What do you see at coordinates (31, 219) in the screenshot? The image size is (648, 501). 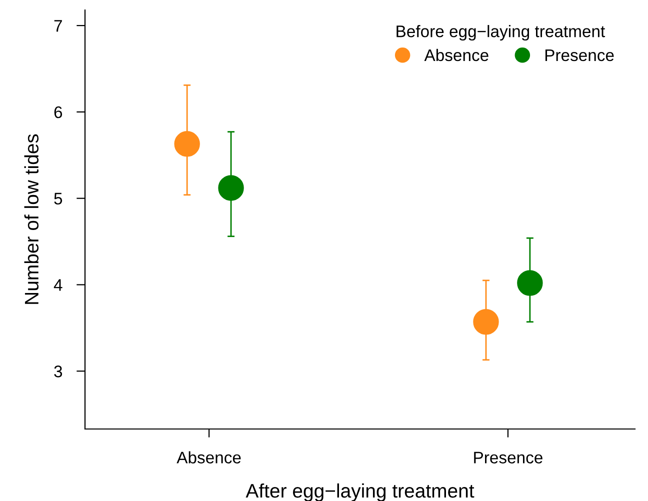 I see `y-axis-title: Number of low tides` at bounding box center [31, 219].